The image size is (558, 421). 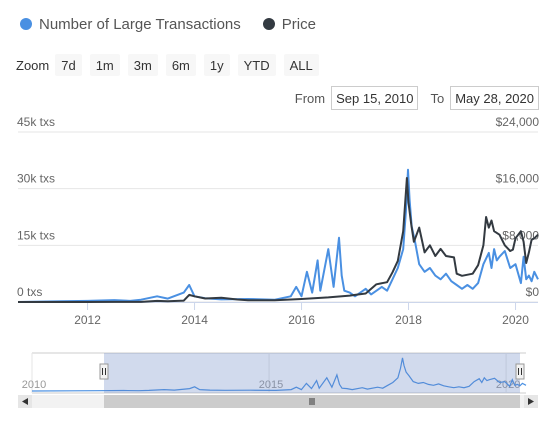 I want to click on legend-label: Number of Large Transactions, so click(x=140, y=24).